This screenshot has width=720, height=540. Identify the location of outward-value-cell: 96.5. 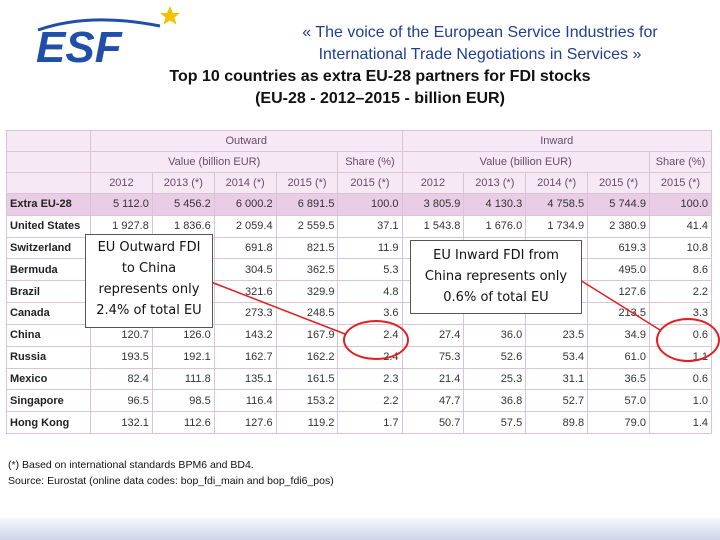
(121, 401).